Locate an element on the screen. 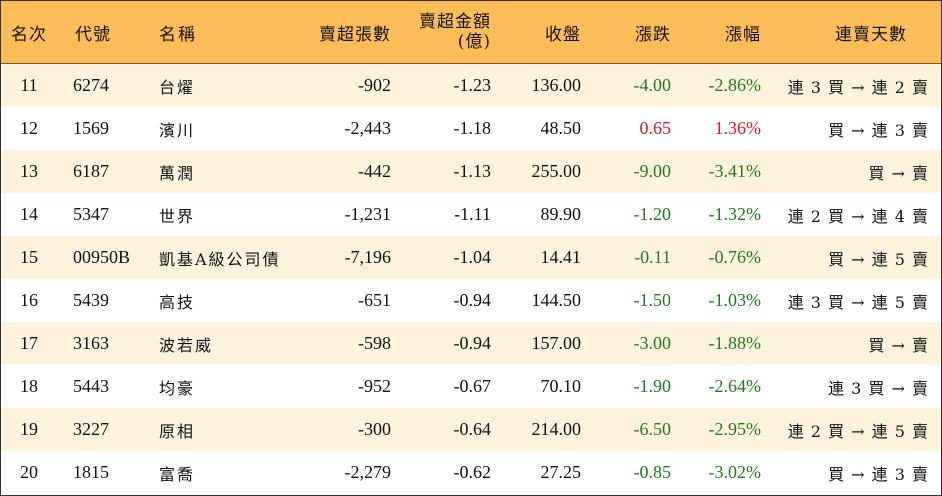 The image size is (942, 496). code-cell: 00950B is located at coordinates (102, 257).